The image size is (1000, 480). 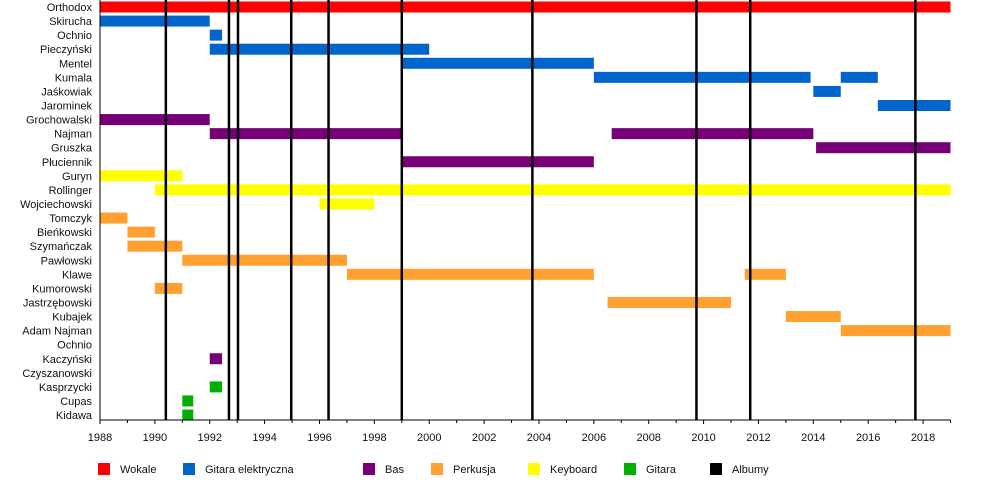 I want to click on member-label: Jastrzębowski, so click(x=57, y=303).